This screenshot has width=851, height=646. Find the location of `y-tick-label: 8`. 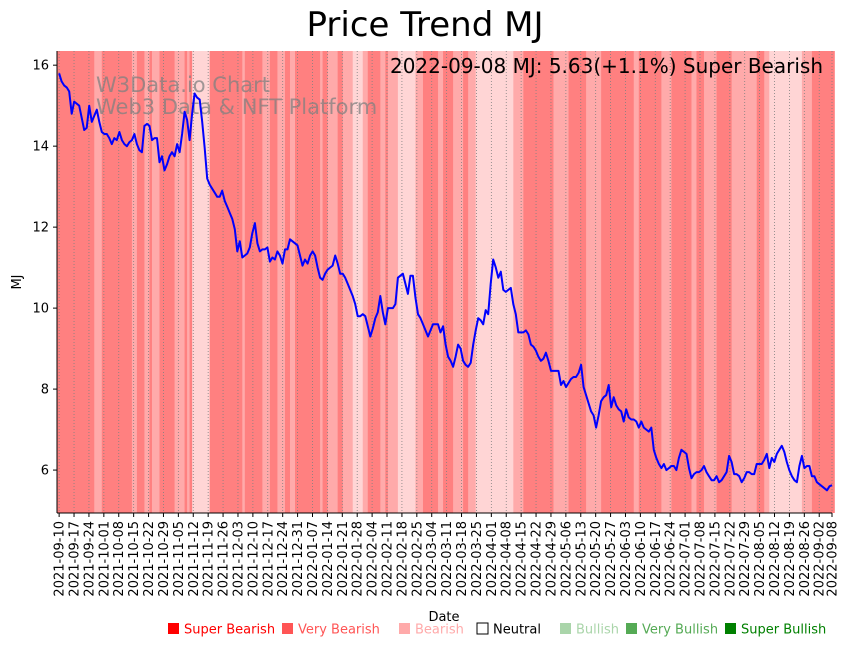

y-tick-label: 8 is located at coordinates (45, 390).